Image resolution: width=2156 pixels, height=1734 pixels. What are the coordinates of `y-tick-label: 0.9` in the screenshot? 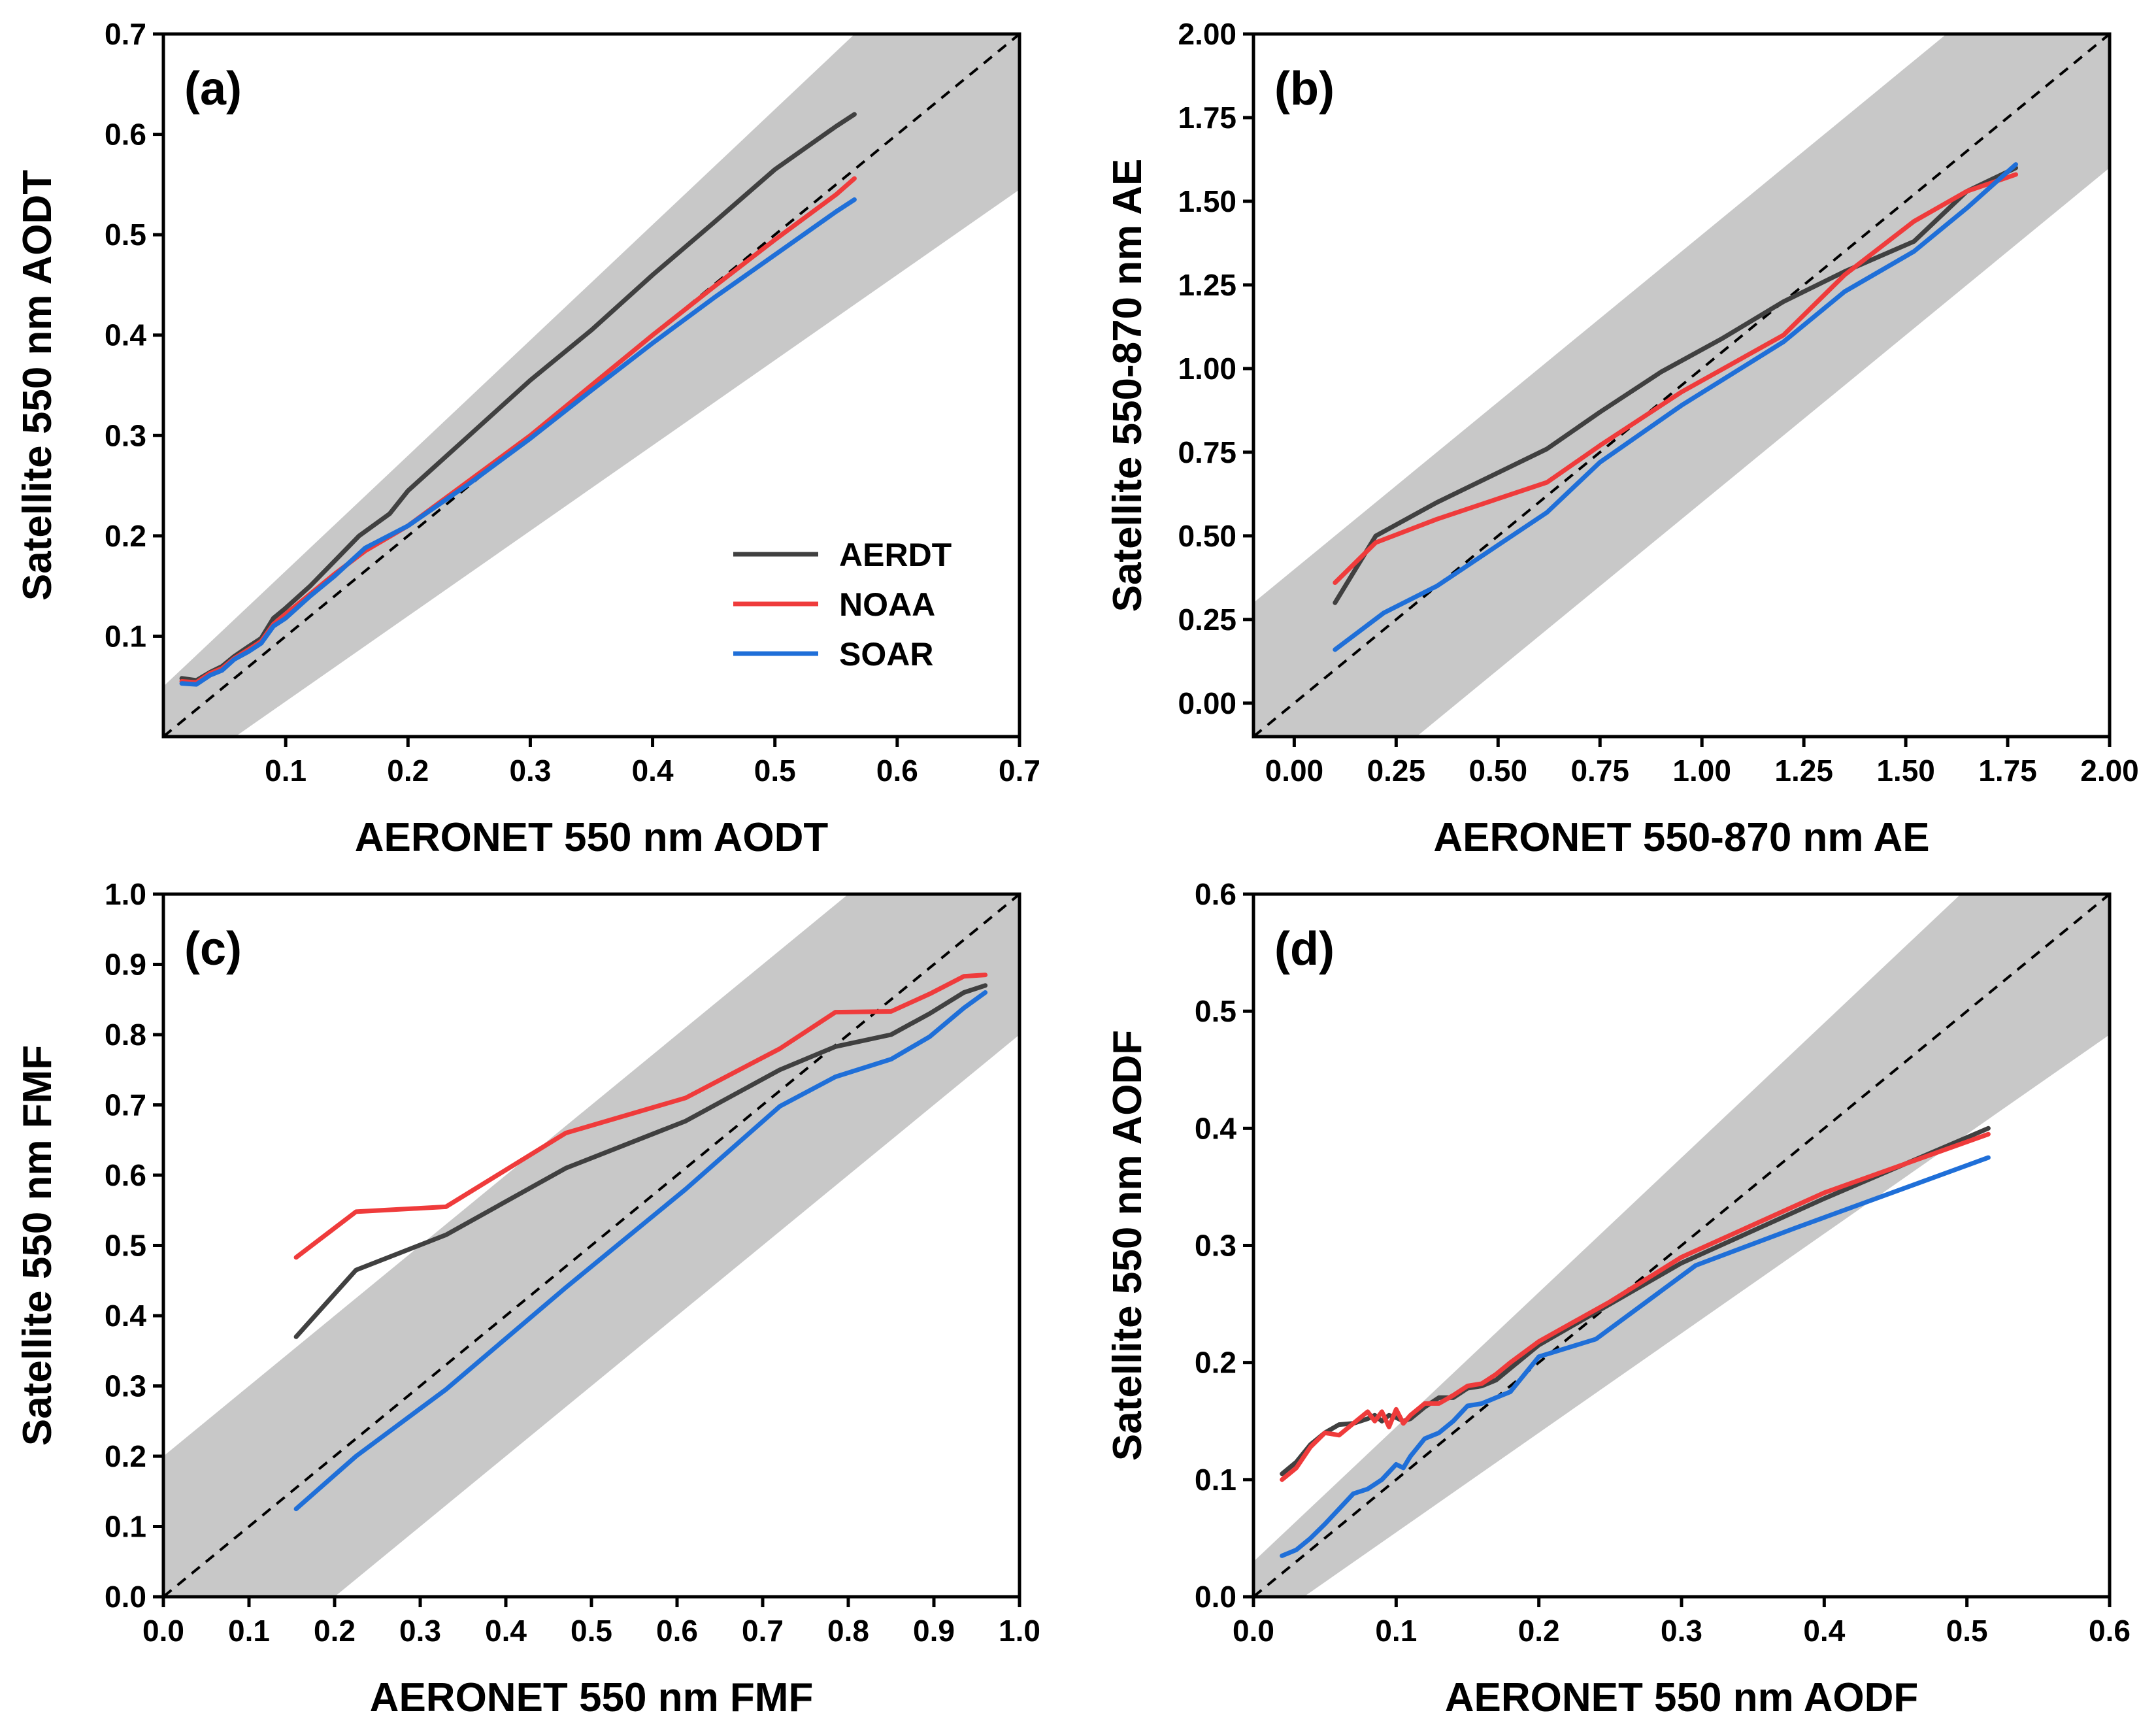 It's located at (125, 965).